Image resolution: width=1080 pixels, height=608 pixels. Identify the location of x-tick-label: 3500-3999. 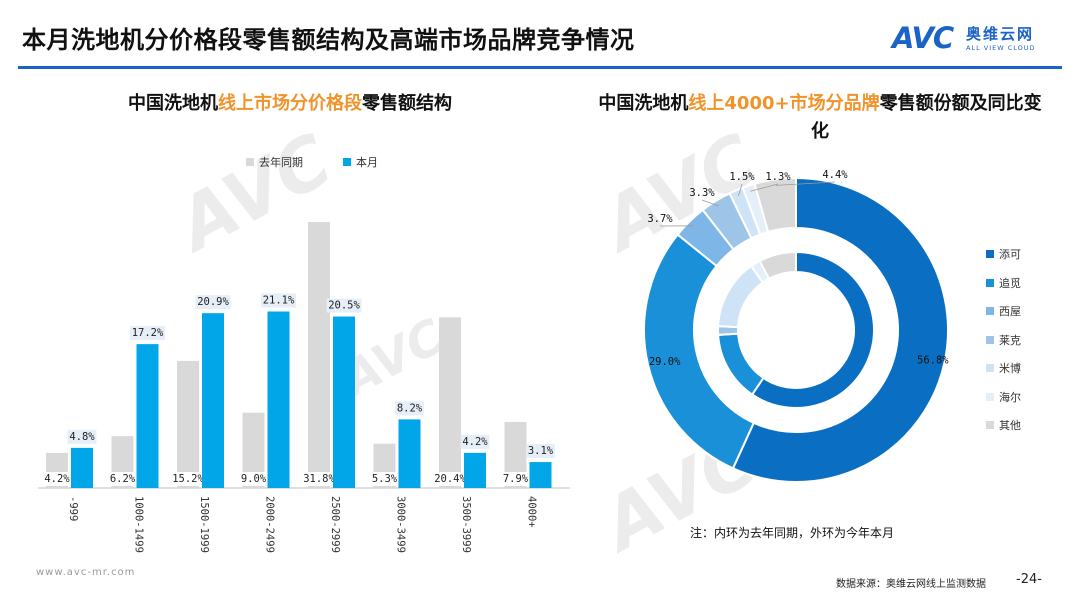
(466, 524).